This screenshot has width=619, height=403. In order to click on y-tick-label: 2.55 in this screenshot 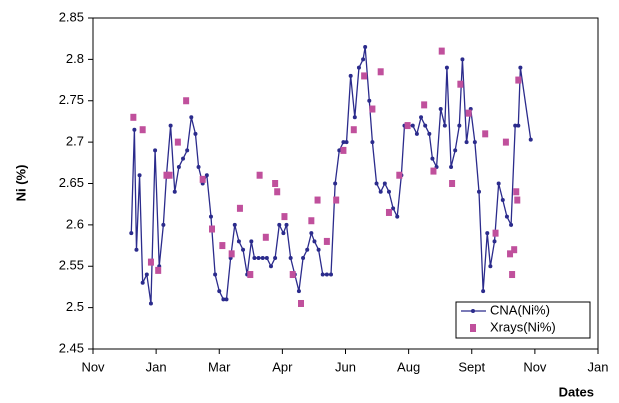, I will do `click(71, 265)`.